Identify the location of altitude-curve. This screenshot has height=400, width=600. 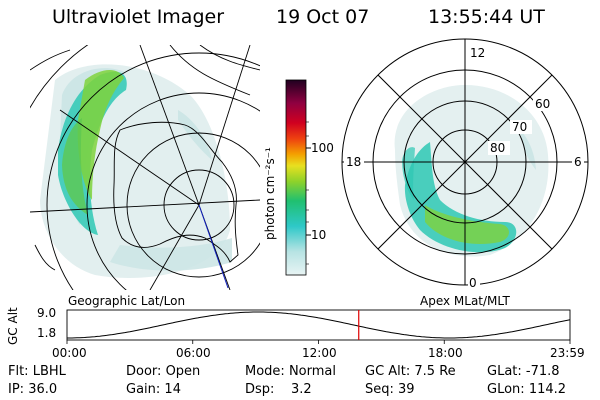
(319, 325).